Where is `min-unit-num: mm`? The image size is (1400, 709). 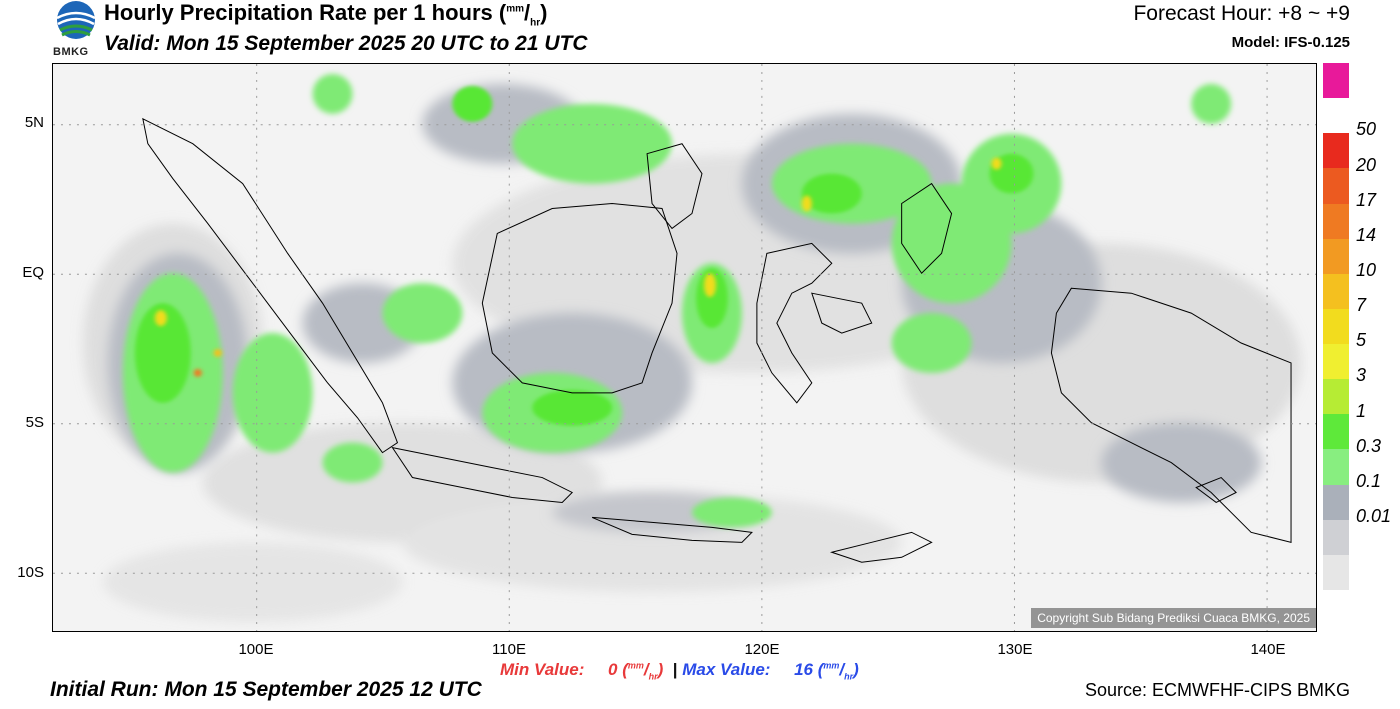 min-unit-num: mm is located at coordinates (635, 665).